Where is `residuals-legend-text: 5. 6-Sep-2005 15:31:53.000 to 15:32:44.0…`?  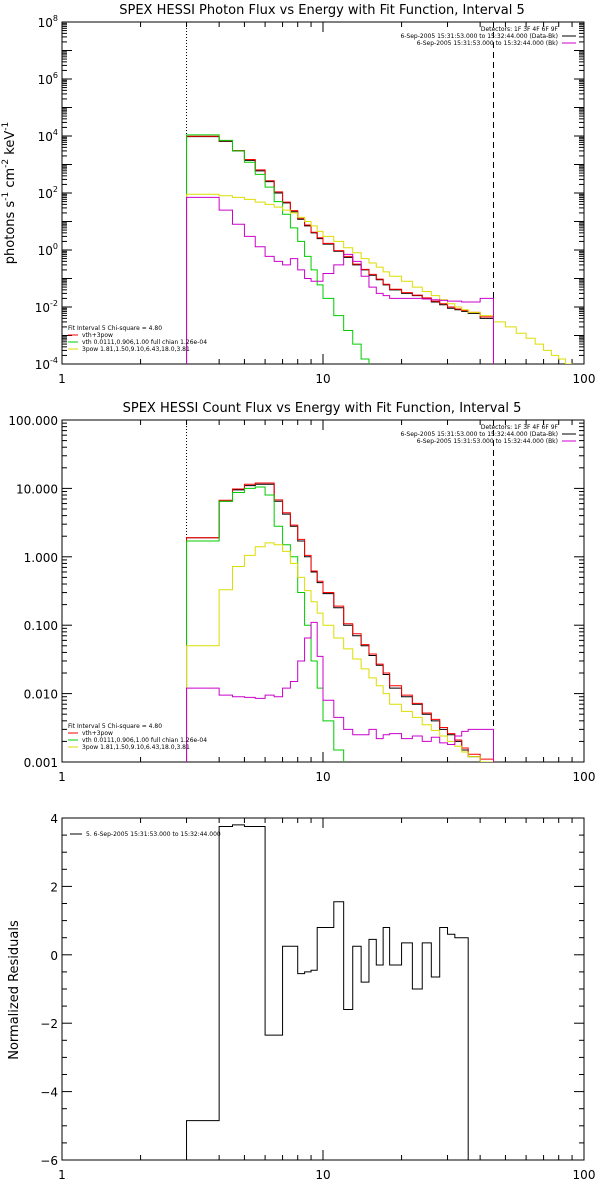 residuals-legend-text: 5. 6-Sep-2005 15:31:53.000 to 15:32:44.0… is located at coordinates (153, 834).